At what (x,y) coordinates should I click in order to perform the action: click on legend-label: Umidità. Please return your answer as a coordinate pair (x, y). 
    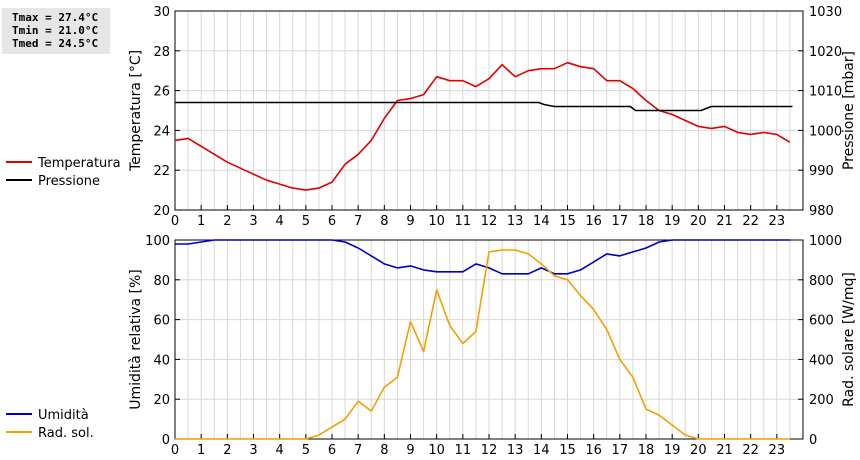
    Looking at the image, I should click on (63, 415).